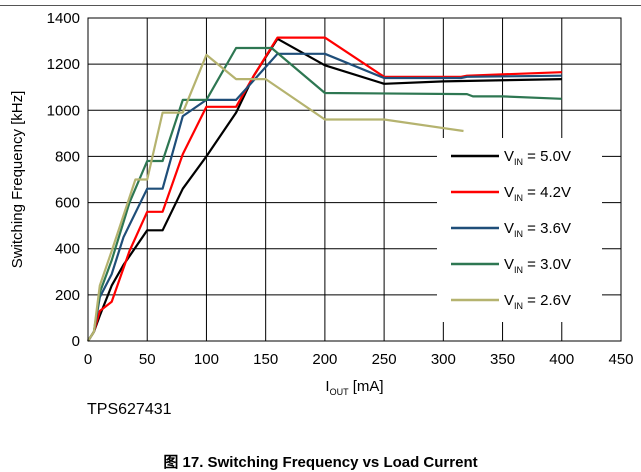 The height and width of the screenshot is (472, 641). I want to click on x-tick-label: 50, so click(147, 359).